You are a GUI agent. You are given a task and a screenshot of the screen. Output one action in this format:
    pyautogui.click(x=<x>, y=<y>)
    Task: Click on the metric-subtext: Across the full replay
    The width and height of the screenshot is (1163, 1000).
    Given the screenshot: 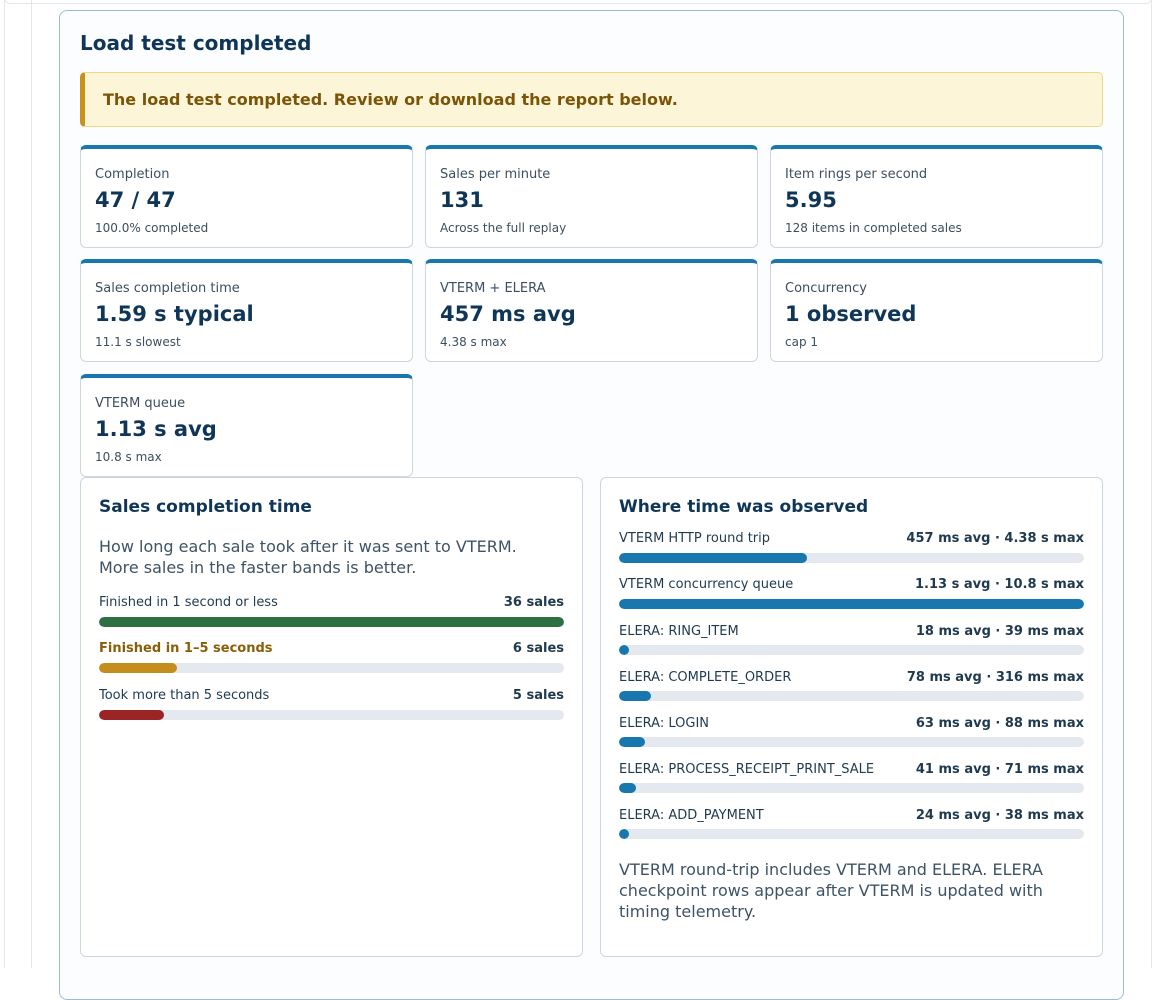 What is the action you would take?
    pyautogui.click(x=503, y=228)
    